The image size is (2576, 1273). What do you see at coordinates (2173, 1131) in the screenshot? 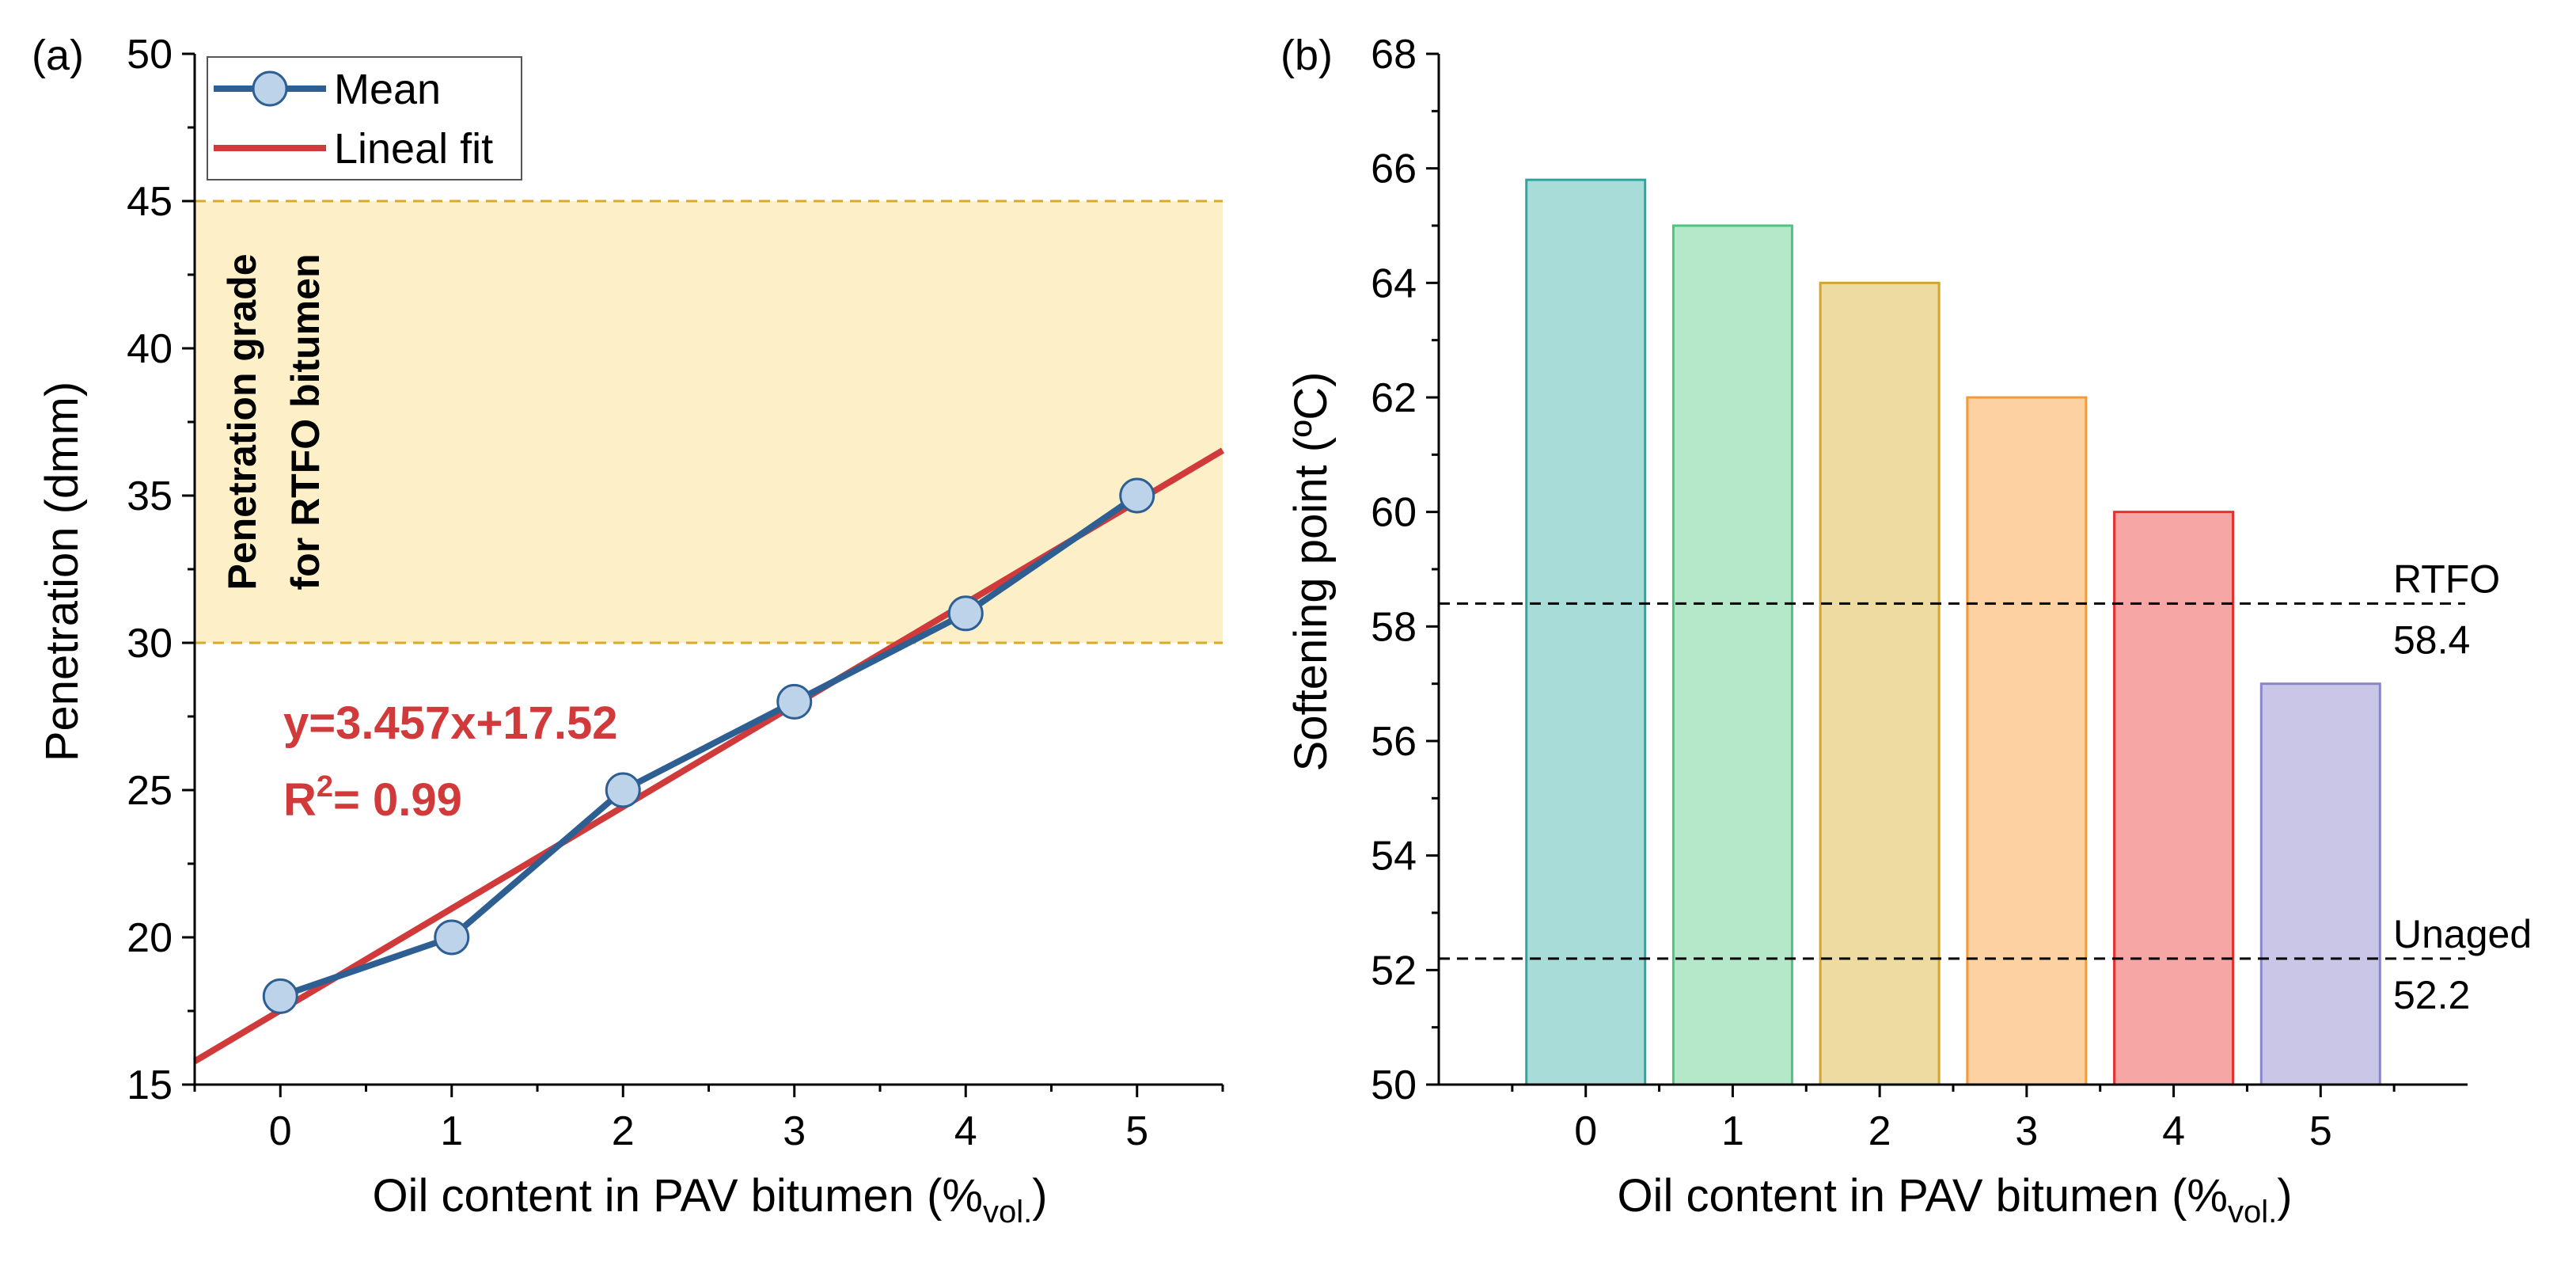
I see `x-tick-label-b: 4` at bounding box center [2173, 1131].